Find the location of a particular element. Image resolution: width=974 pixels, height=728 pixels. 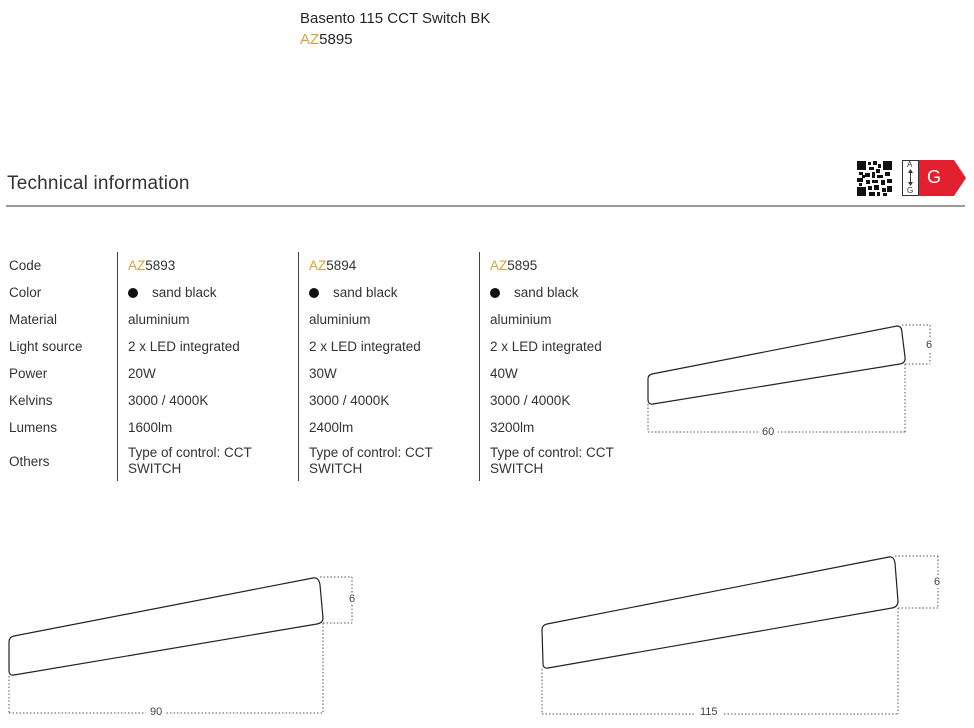

energy-class: G is located at coordinates (934, 177).